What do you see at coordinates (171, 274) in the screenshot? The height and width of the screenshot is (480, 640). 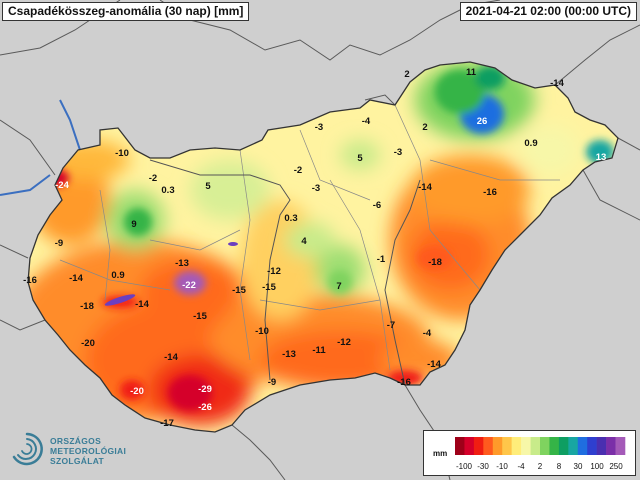 I see `lakes` at bounding box center [171, 274].